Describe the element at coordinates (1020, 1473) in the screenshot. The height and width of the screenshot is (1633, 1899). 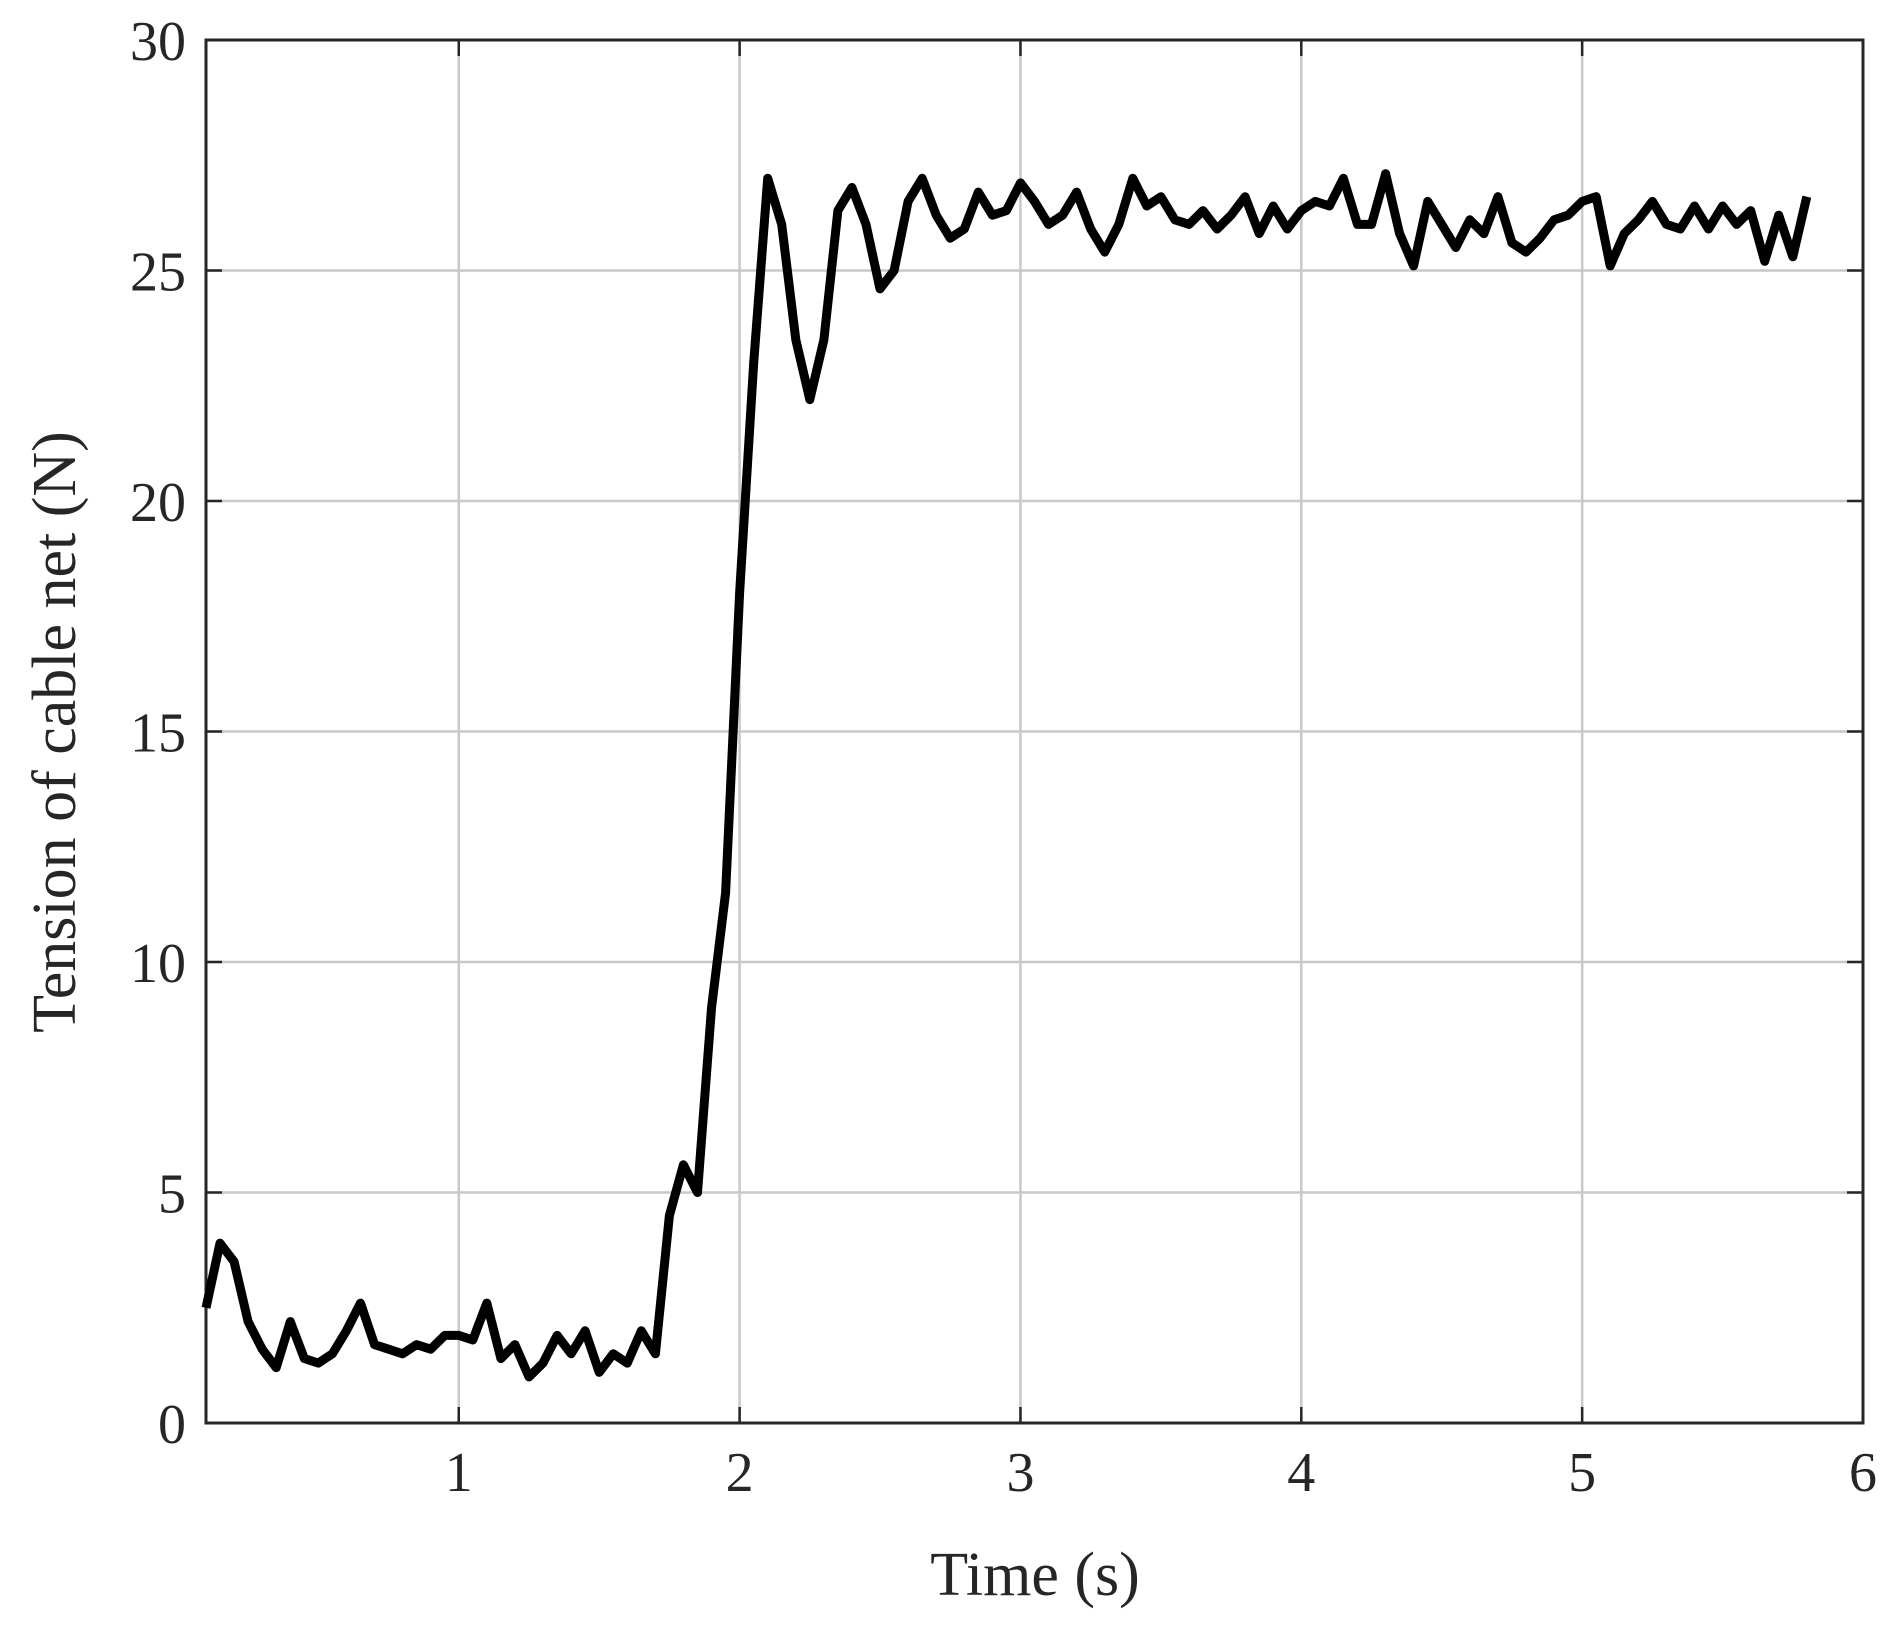
I see `x-tick-label: 3` at that location.